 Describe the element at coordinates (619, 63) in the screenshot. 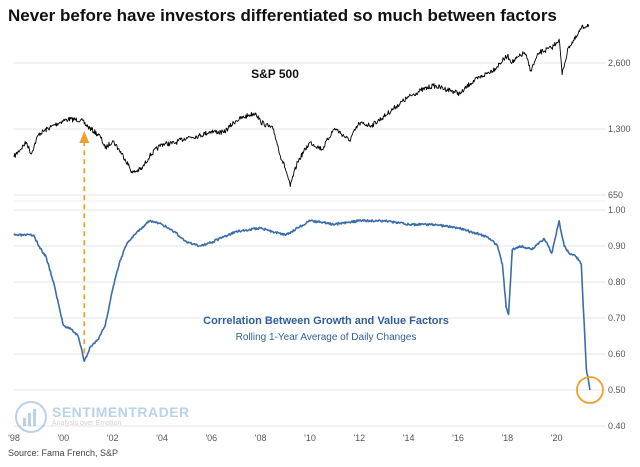

I see `spx-y-tick-label: 2,600` at that location.